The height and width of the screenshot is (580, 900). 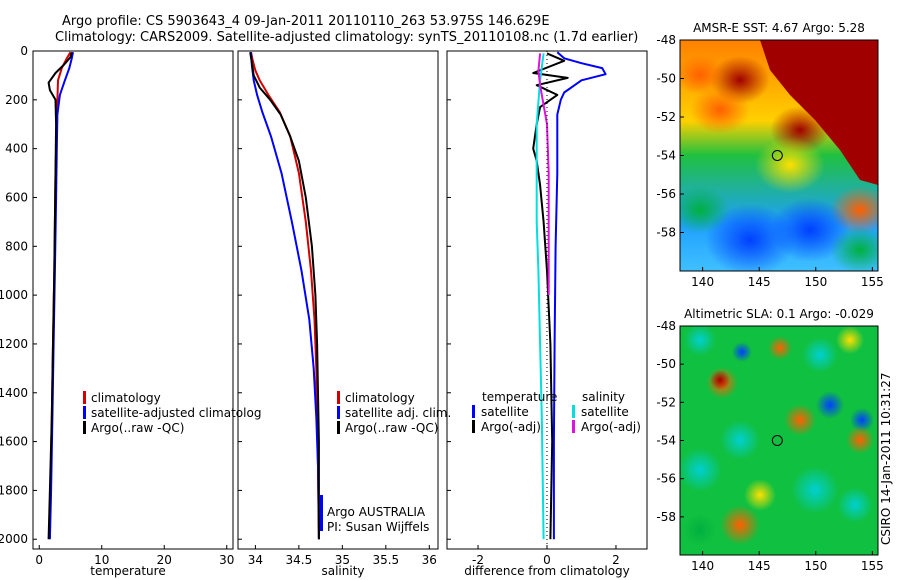 I want to click on y-tick-label: 400, so click(x=16, y=149).